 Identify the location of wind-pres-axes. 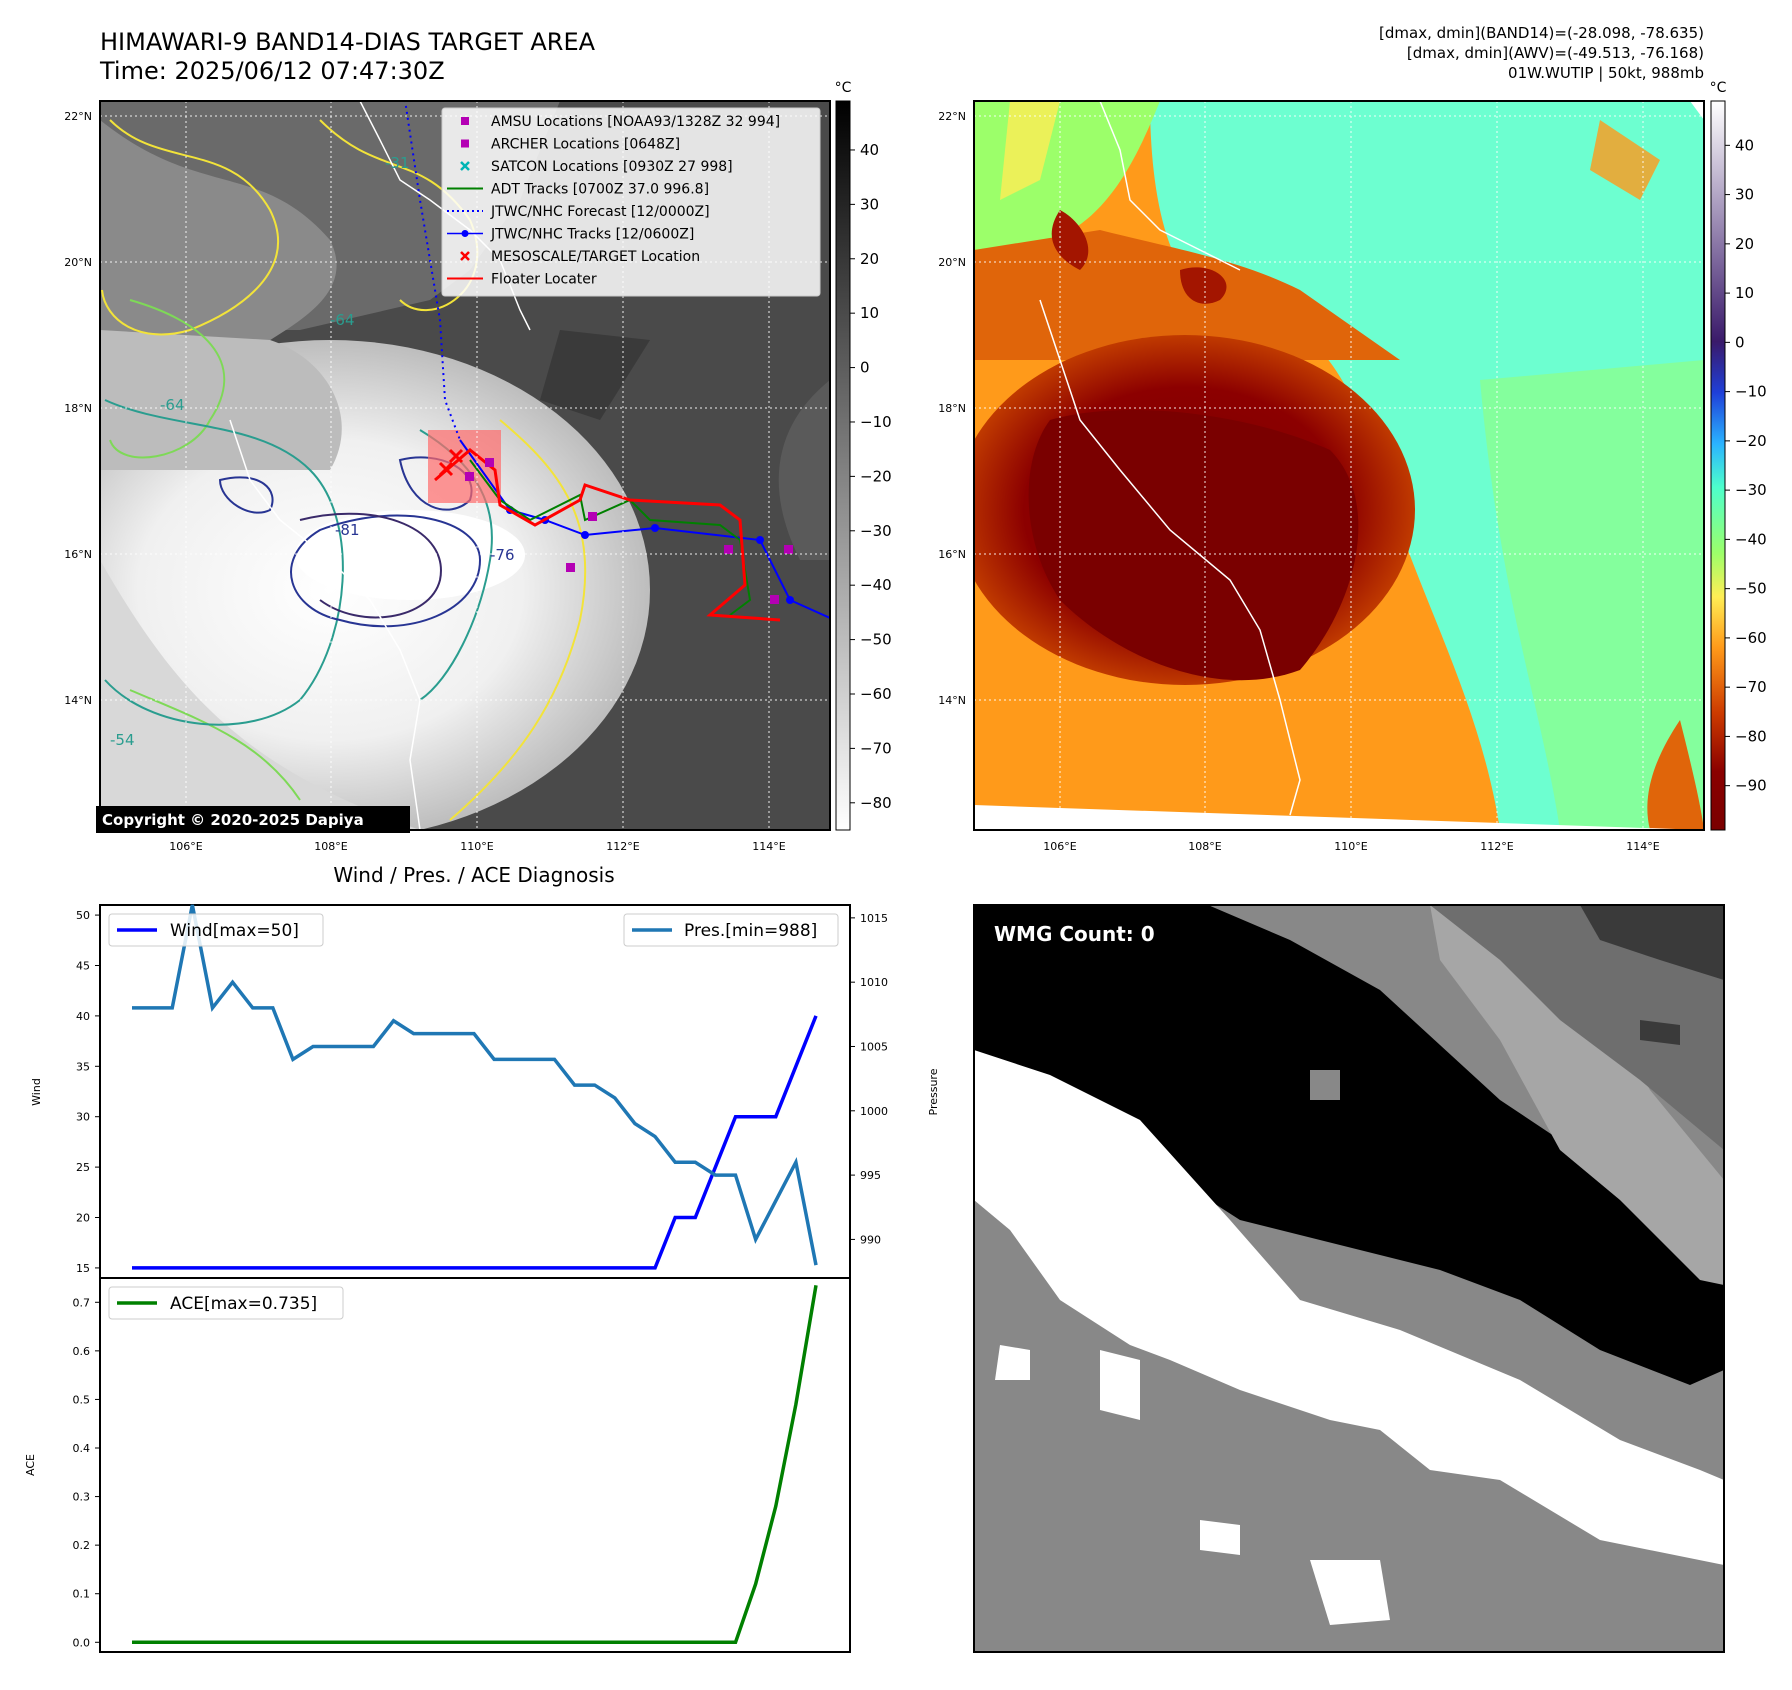
(475, 1091).